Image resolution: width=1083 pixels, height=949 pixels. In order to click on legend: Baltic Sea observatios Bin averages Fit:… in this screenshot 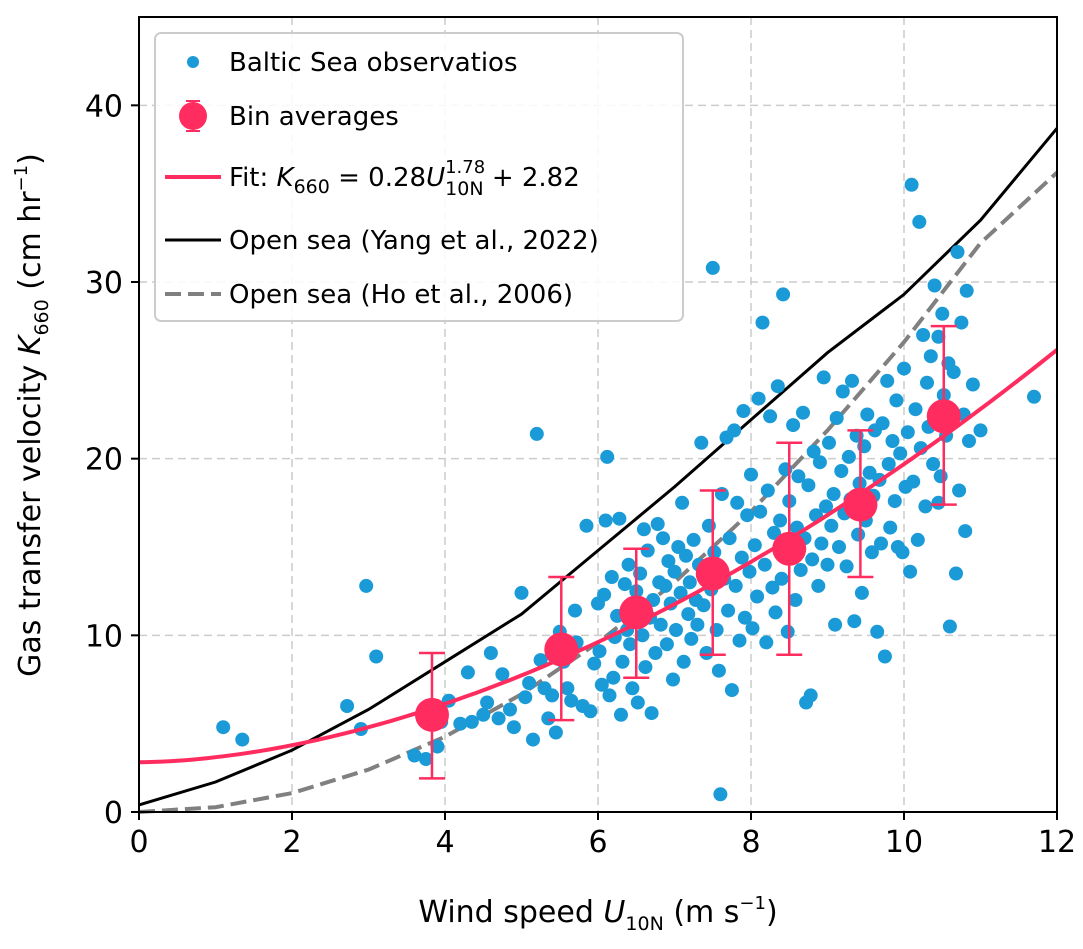, I will do `click(419, 177)`.